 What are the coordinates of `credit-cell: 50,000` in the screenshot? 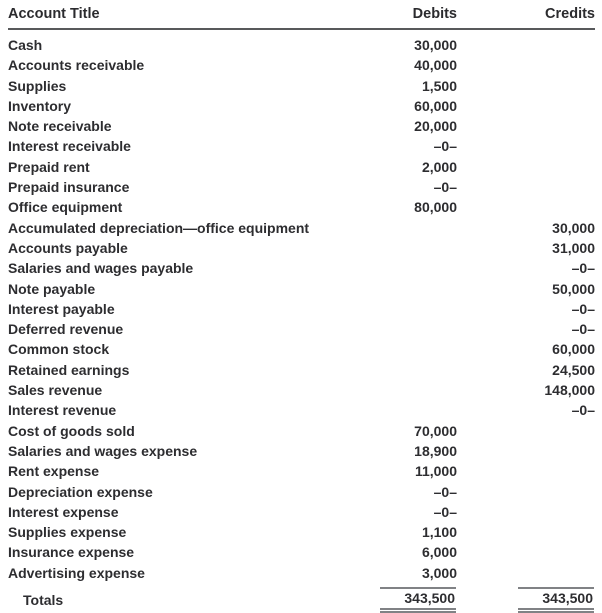 It's located at (573, 288).